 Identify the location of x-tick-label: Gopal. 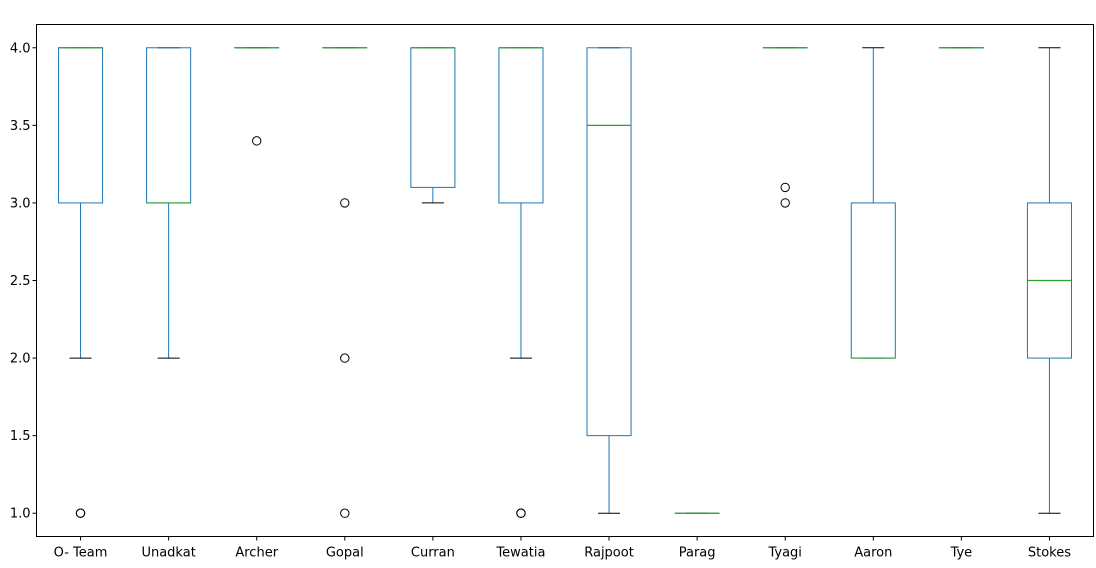
(345, 553).